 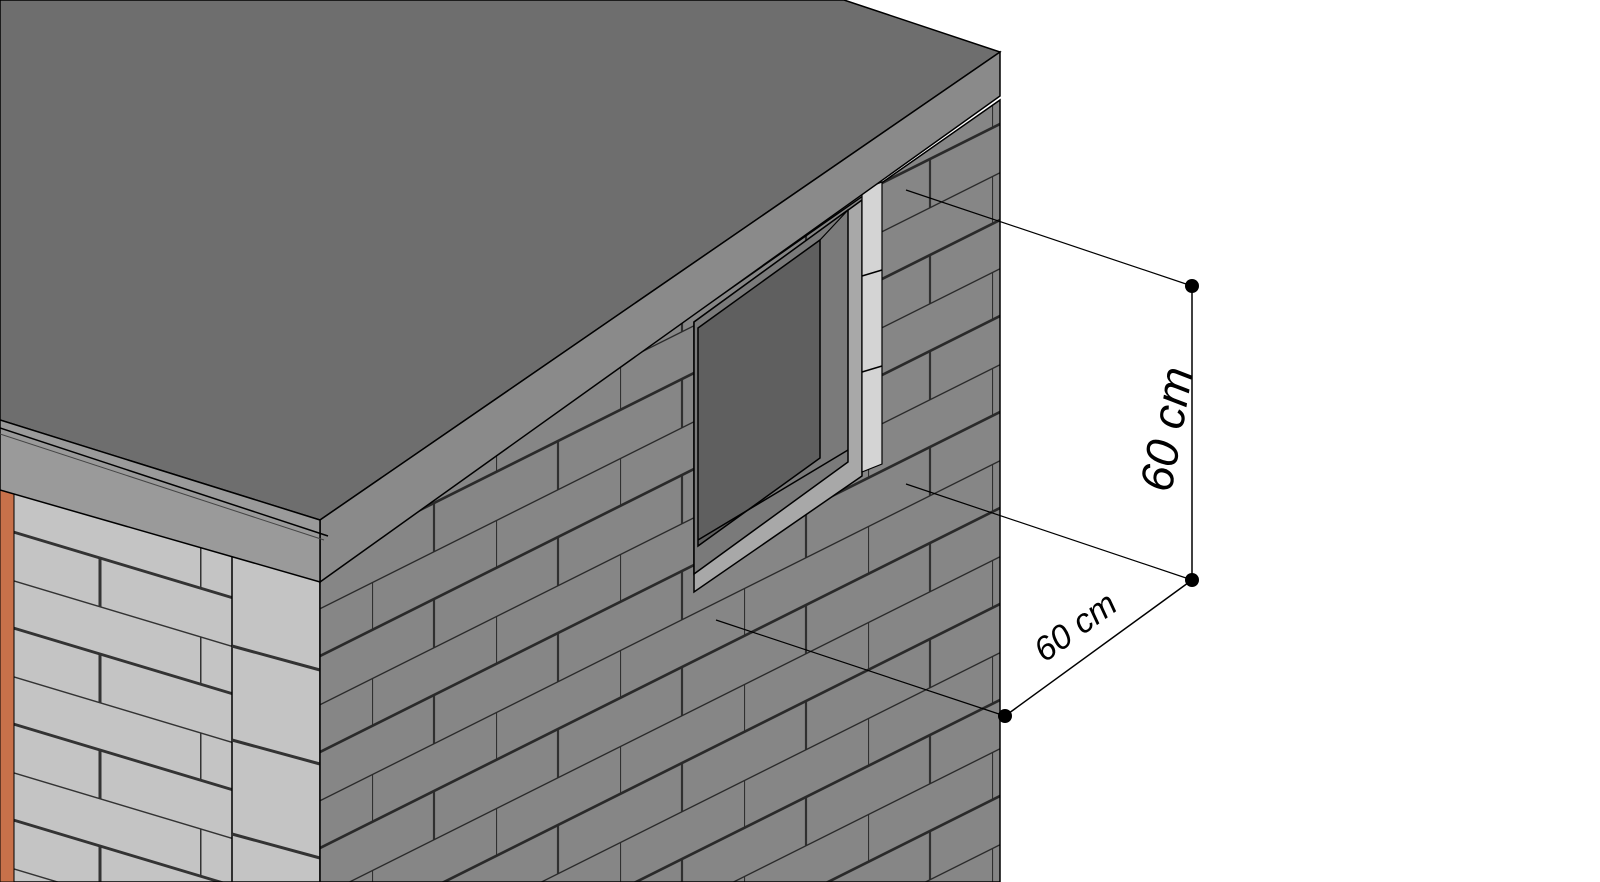 What do you see at coordinates (872, 327) in the screenshot?
I see `reveal-blocks` at bounding box center [872, 327].